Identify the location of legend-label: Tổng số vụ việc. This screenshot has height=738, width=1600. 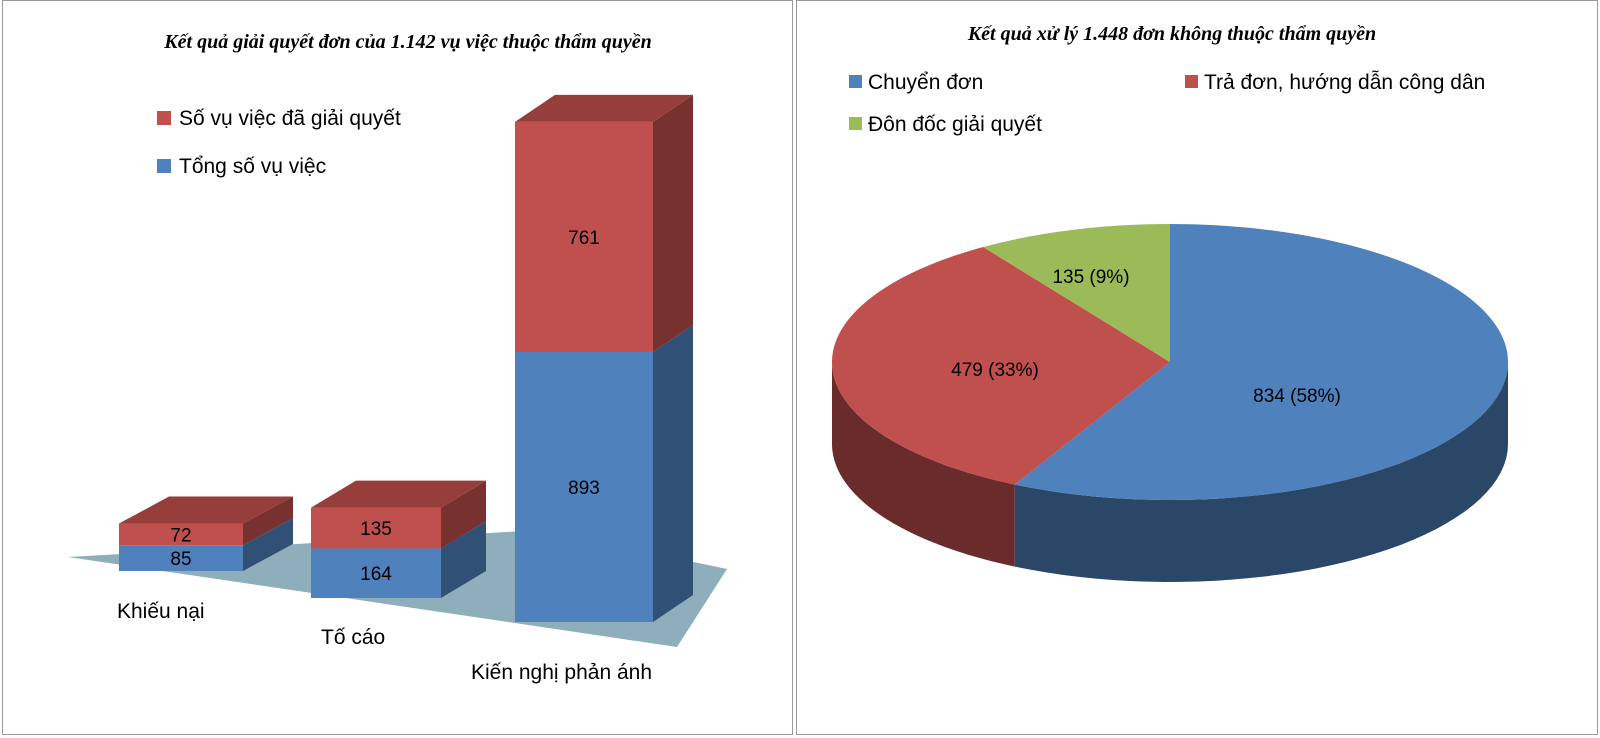
(252, 166).